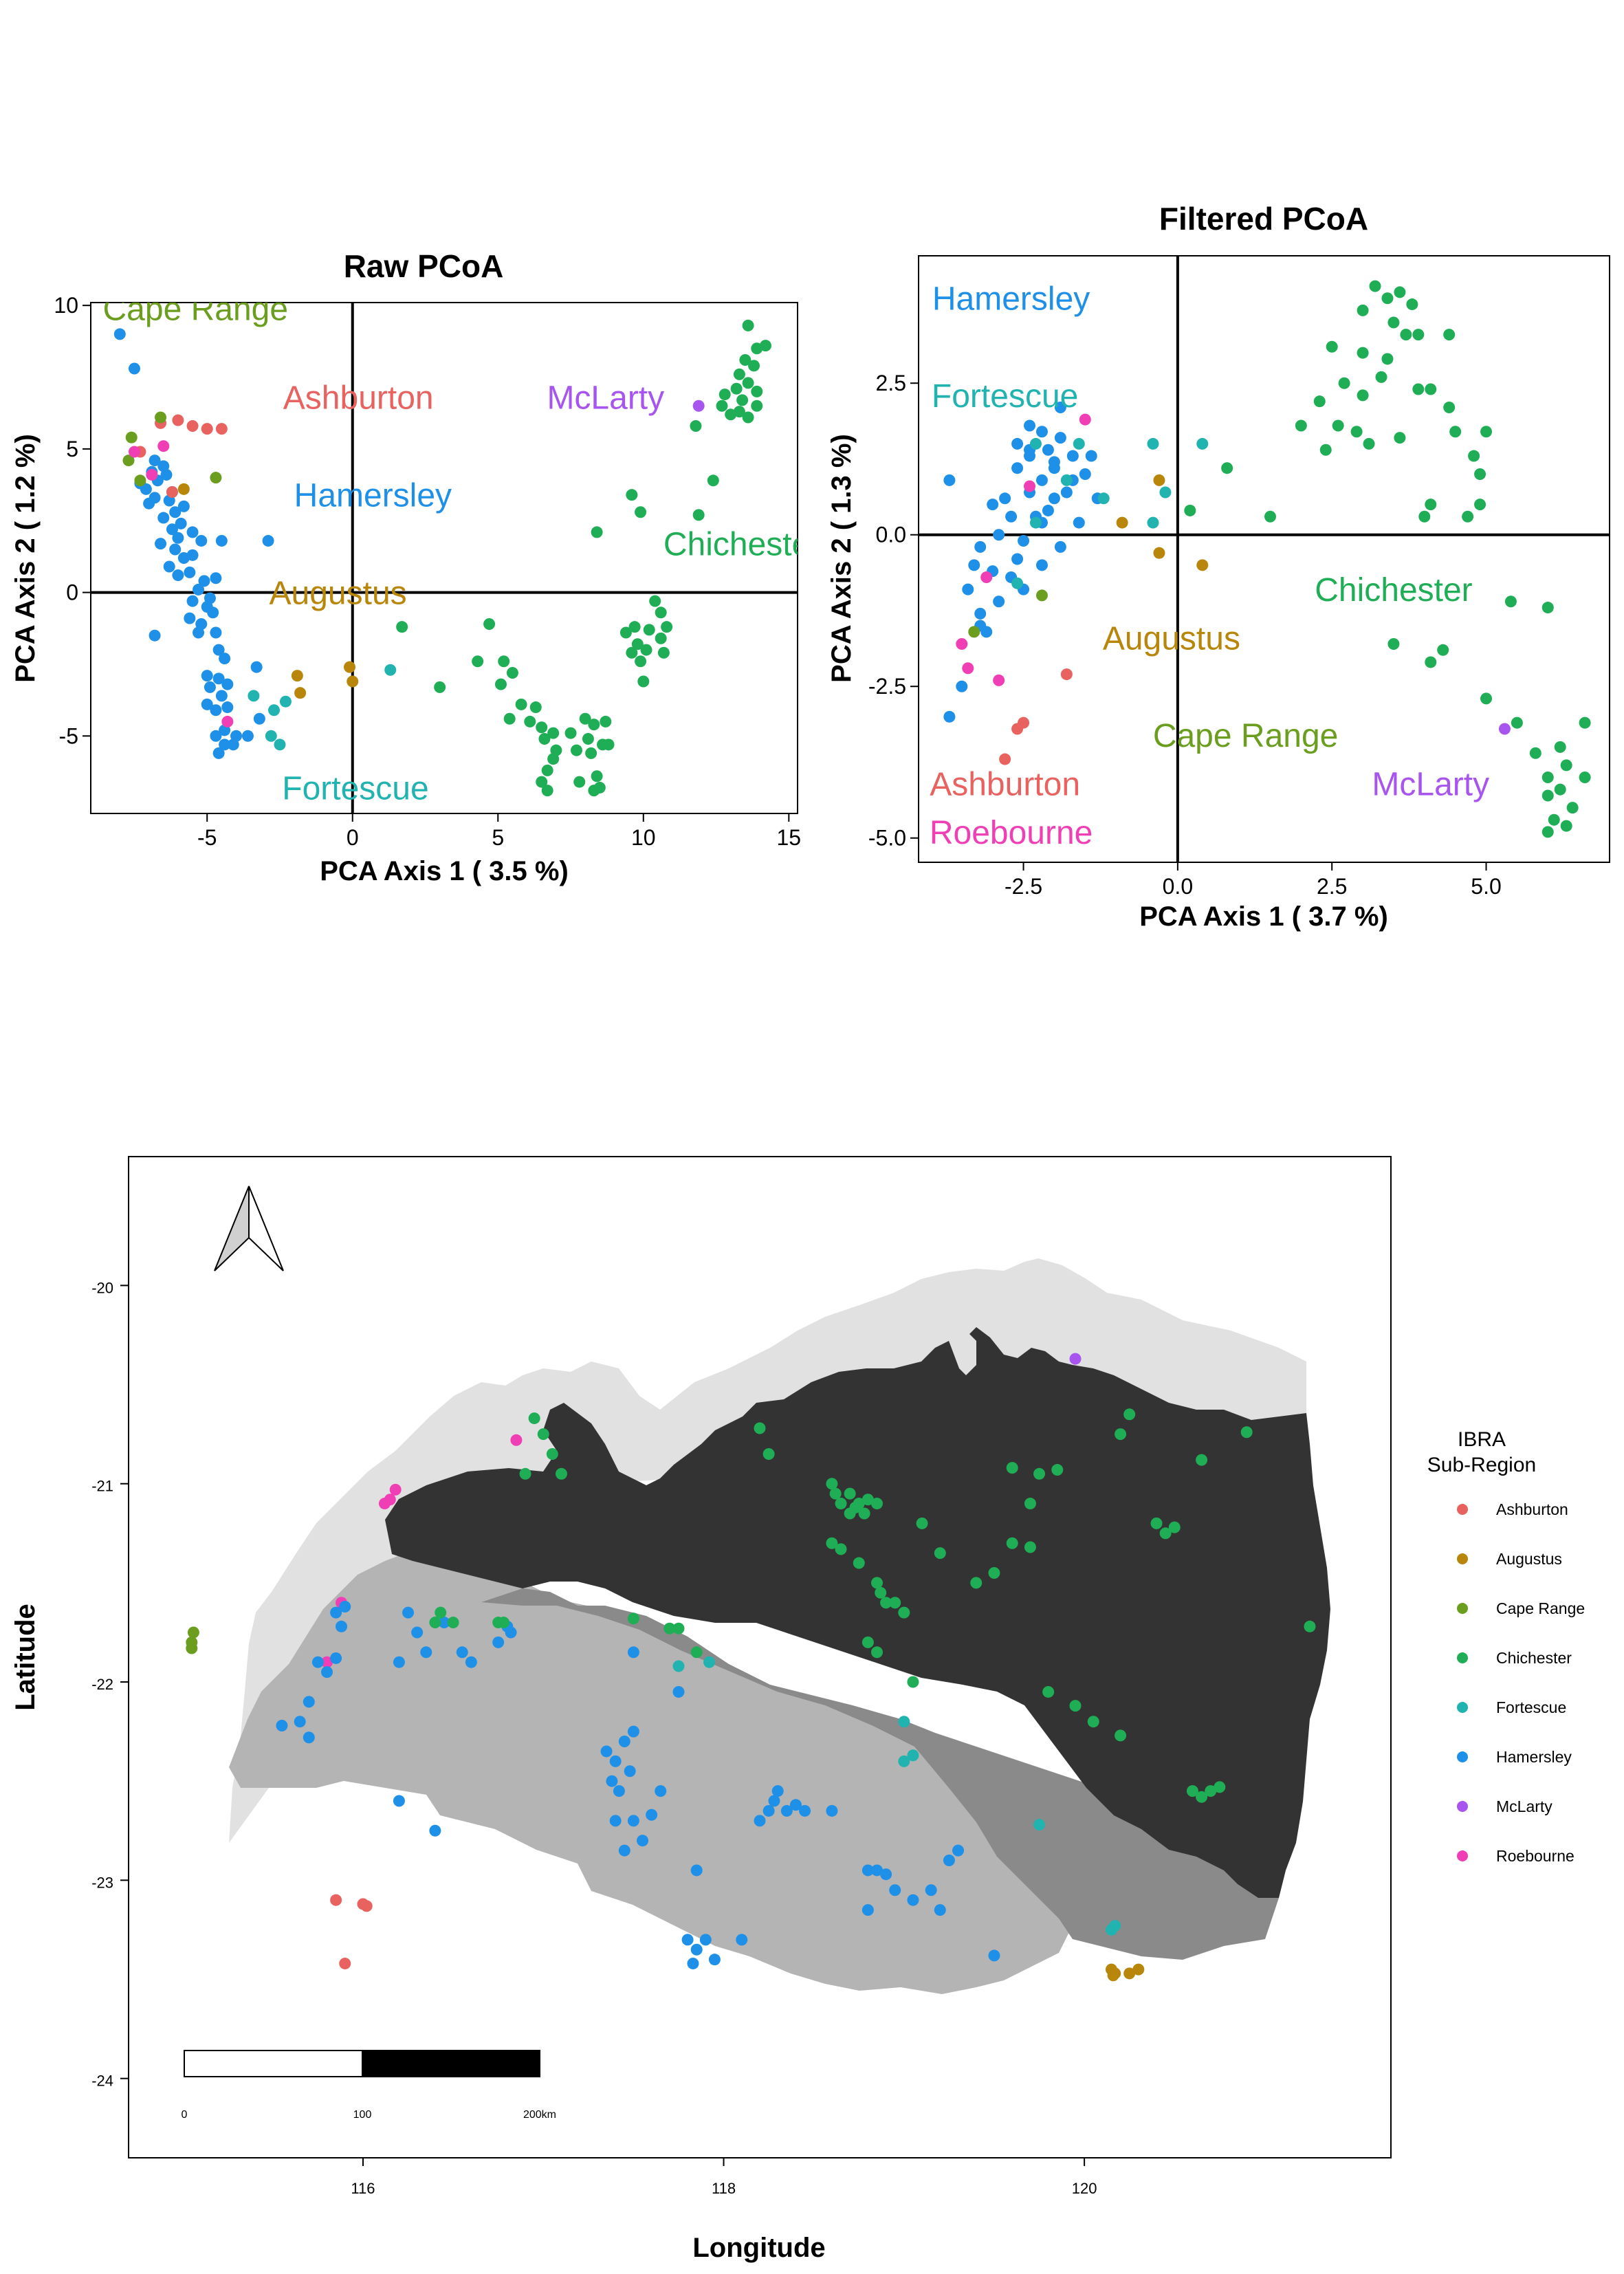 This screenshot has height=2274, width=1624. Describe the element at coordinates (353, 837) in the screenshot. I see `raw-pcoa-x-tick-label: 0` at that location.